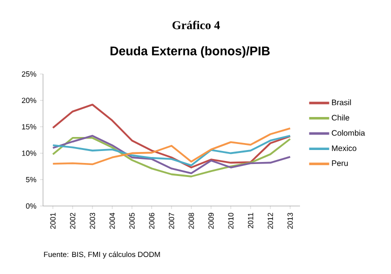 Image resolution: width=391 pixels, height=274 pixels. I want to click on chart-subtitle: Deuda Externa (bonos)/PIB, so click(190, 52).